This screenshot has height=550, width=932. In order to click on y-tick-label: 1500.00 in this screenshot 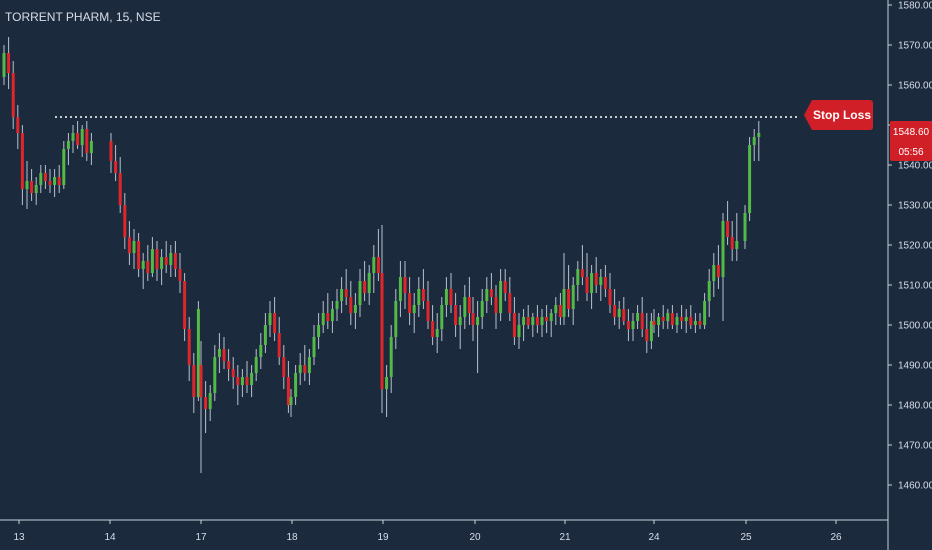, I will do `click(915, 326)`.